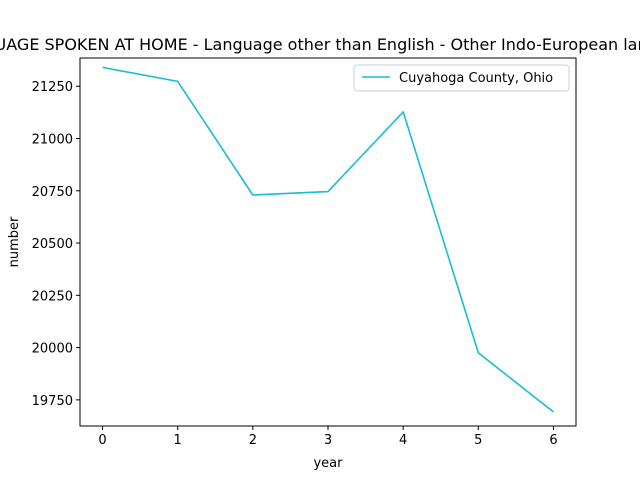  I want to click on x-tick-label: 4, so click(403, 440).